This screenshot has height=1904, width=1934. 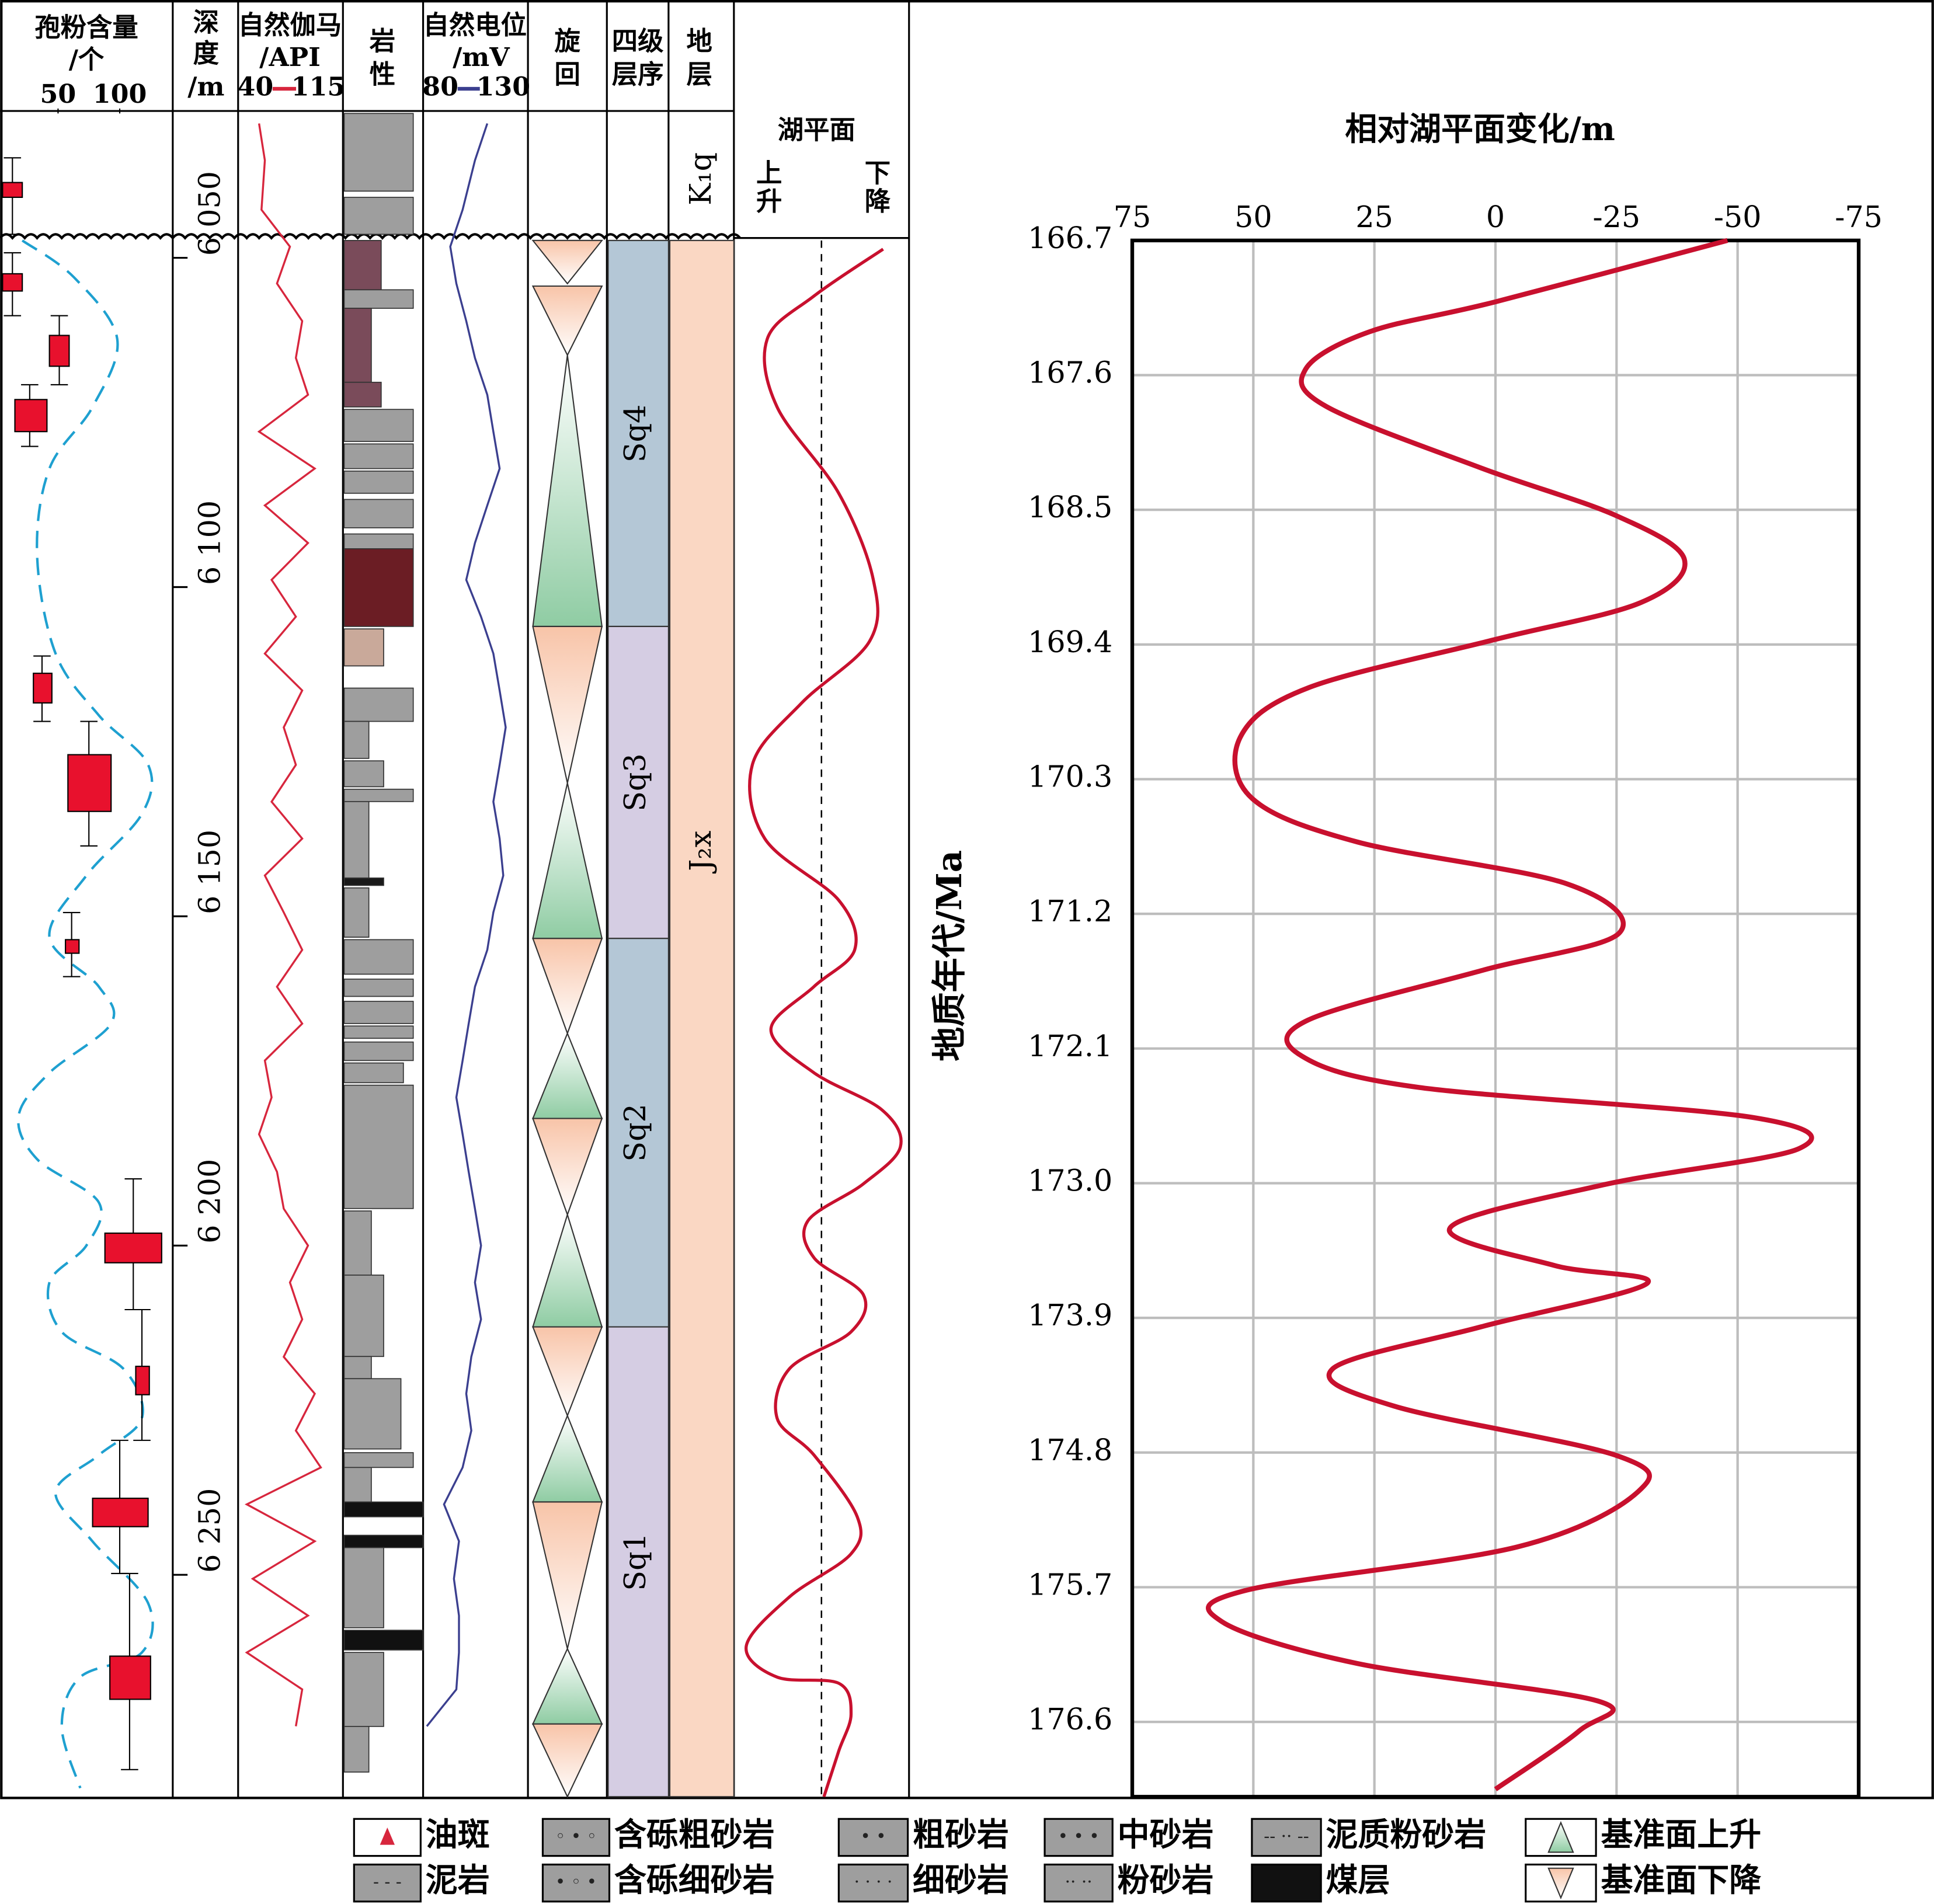 What do you see at coordinates (576, 1836) in the screenshot?
I see `legend-pattern: ◦ • ◦` at bounding box center [576, 1836].